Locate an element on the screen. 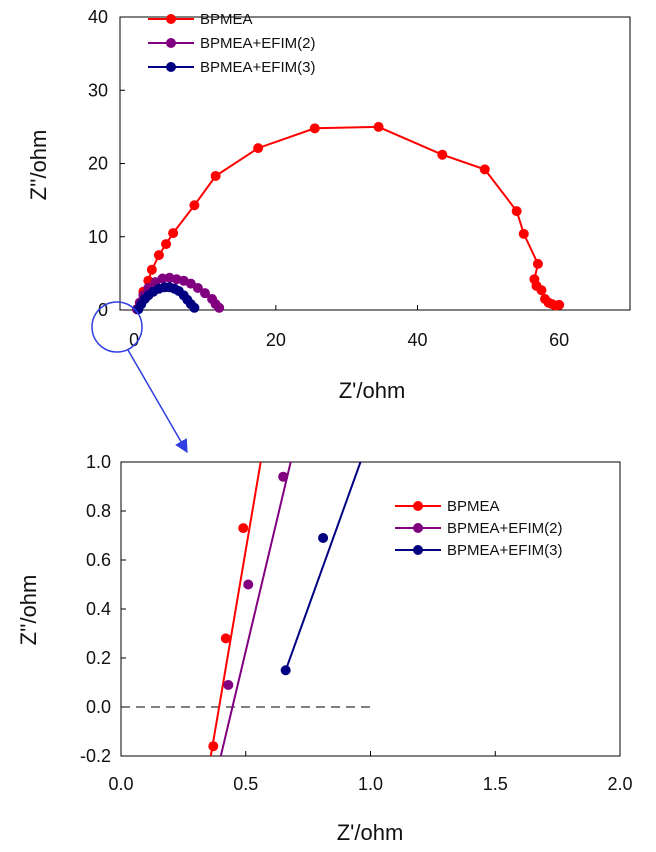 This screenshot has width=656, height=852. x-tick-label: 40 is located at coordinates (417, 340).